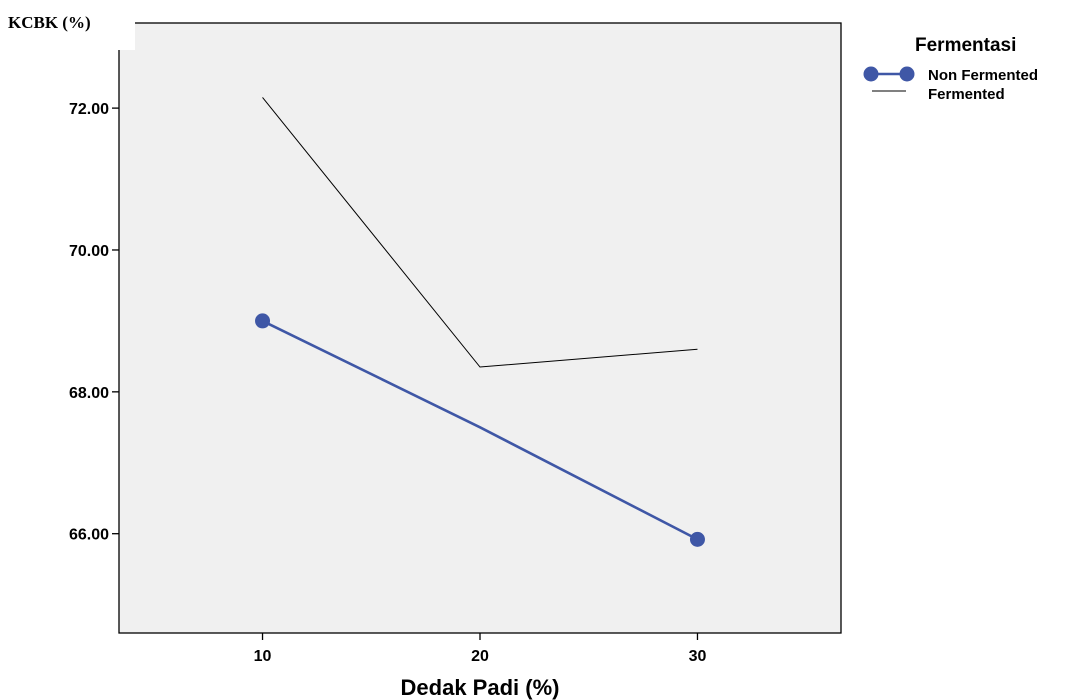 The image size is (1065, 700). I want to click on x-axis-label: Dedak Padi (%), so click(480, 687).